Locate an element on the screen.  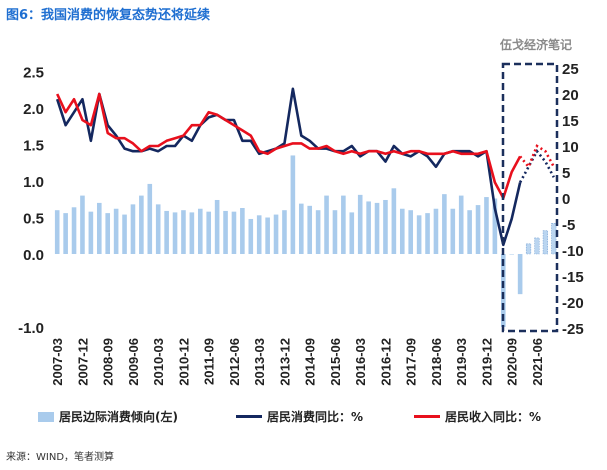
y-left-tick-label: 2.0 is located at coordinates (33, 109).